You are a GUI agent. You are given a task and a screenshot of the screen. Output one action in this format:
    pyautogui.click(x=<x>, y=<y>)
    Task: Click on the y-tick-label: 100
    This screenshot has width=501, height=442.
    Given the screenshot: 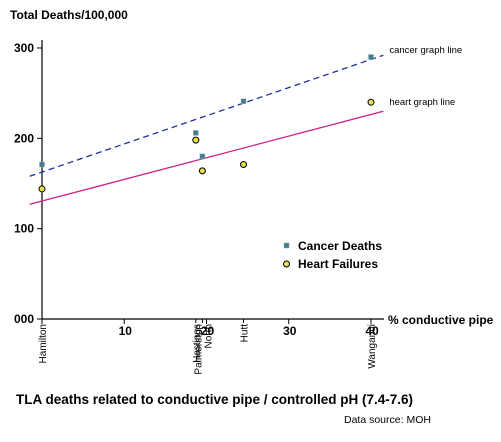 What is the action you would take?
    pyautogui.click(x=24, y=229)
    